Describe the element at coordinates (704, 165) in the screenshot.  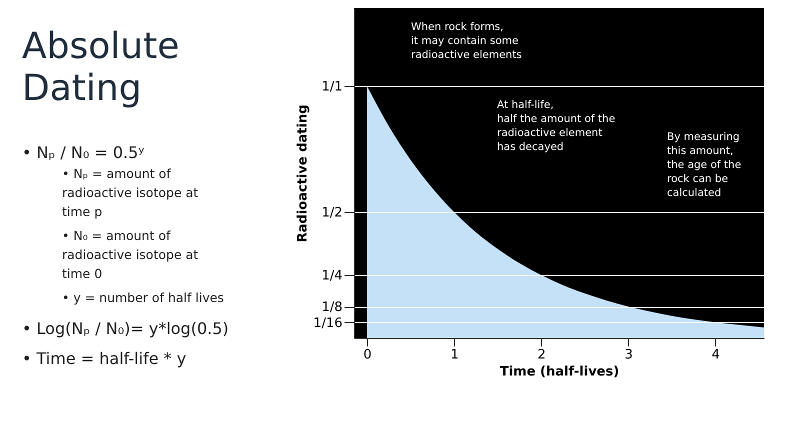
I see `annotation: By measuring this amount, the age of the rock can be calculated` at that location.